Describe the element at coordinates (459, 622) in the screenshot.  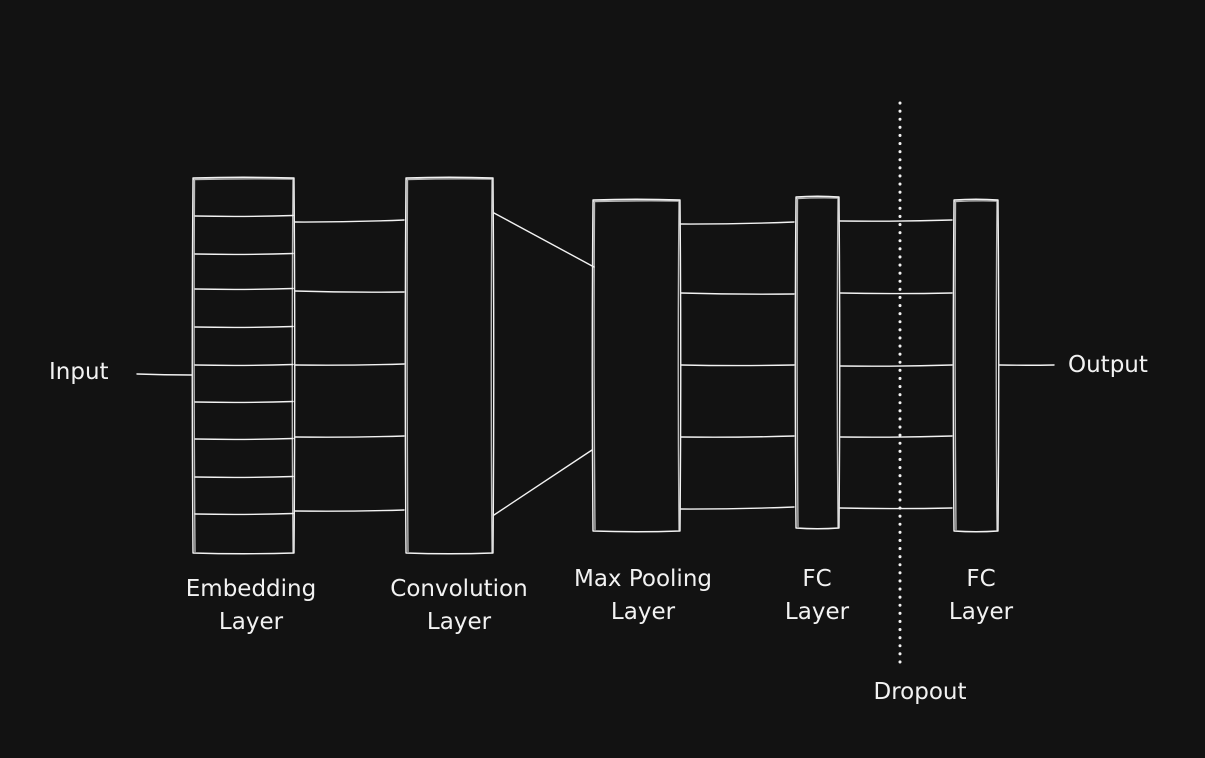
I see `convolution-layer-label-line2: Layer` at that location.